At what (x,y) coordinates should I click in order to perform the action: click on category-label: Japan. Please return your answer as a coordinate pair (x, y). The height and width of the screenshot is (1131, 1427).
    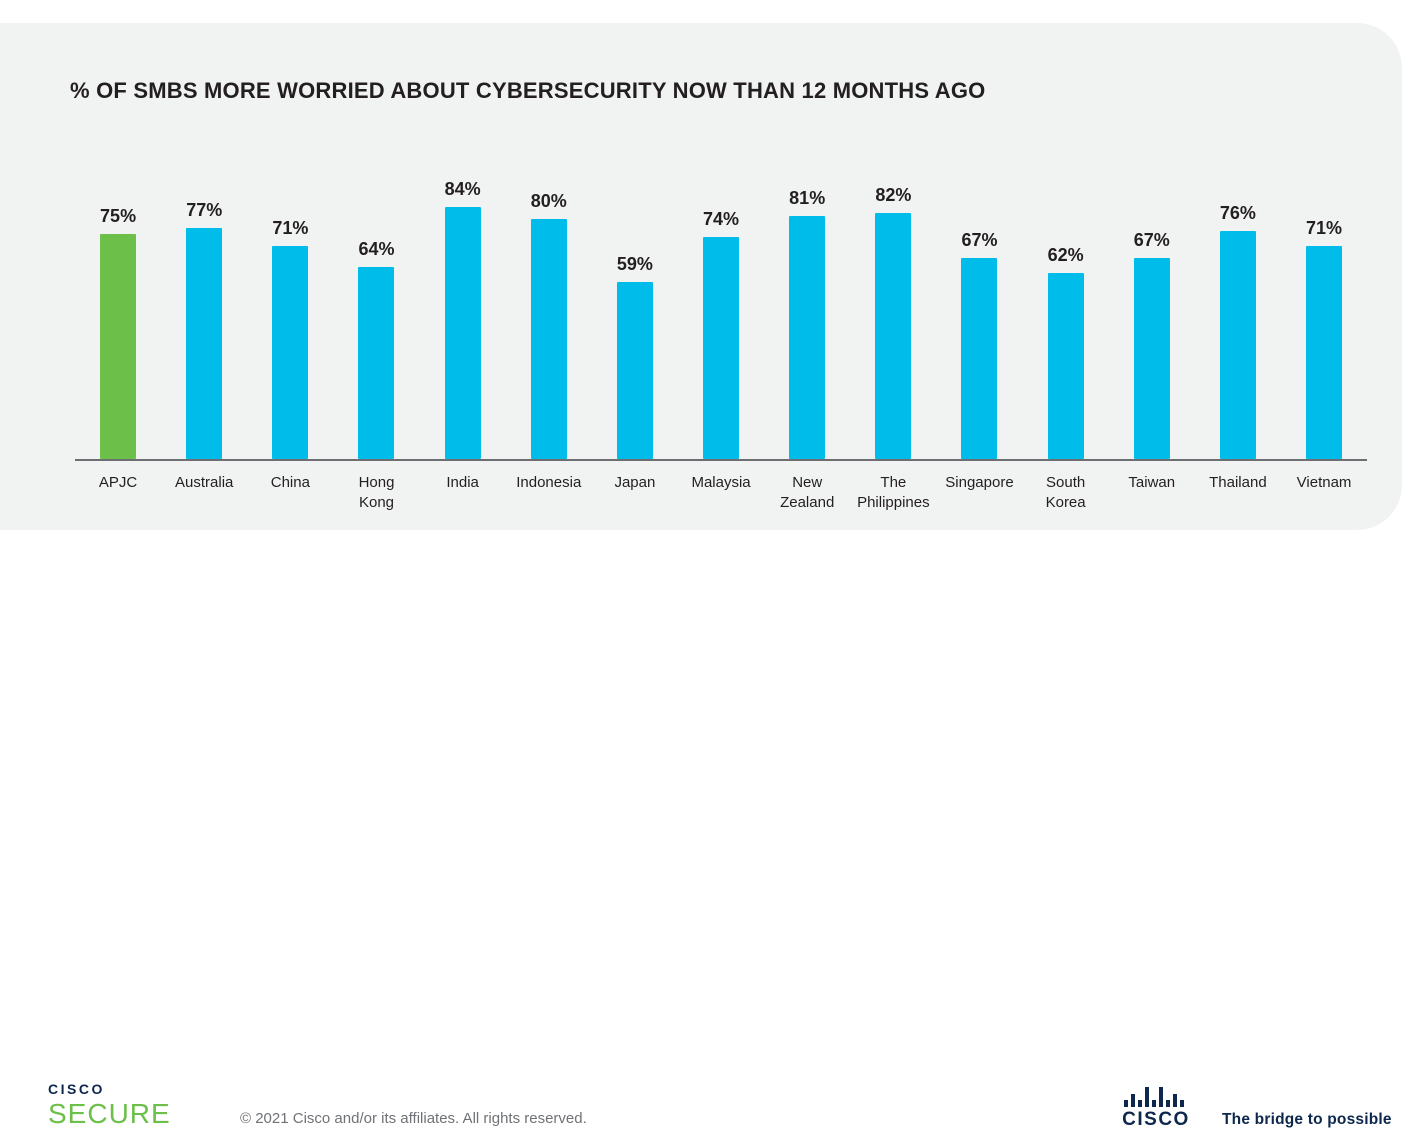
    Looking at the image, I should click on (635, 482).